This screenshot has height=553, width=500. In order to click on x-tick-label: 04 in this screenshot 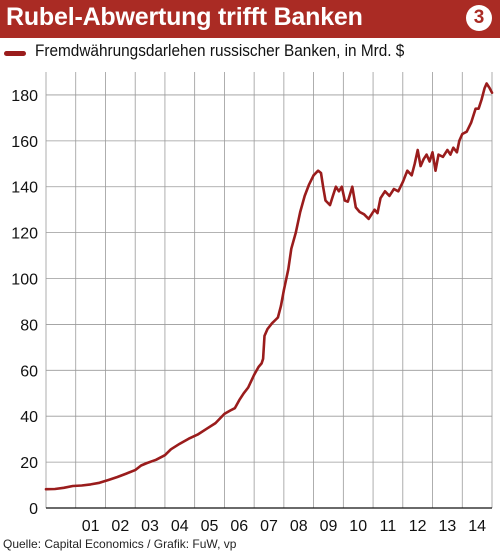, I will do `click(180, 526)`.